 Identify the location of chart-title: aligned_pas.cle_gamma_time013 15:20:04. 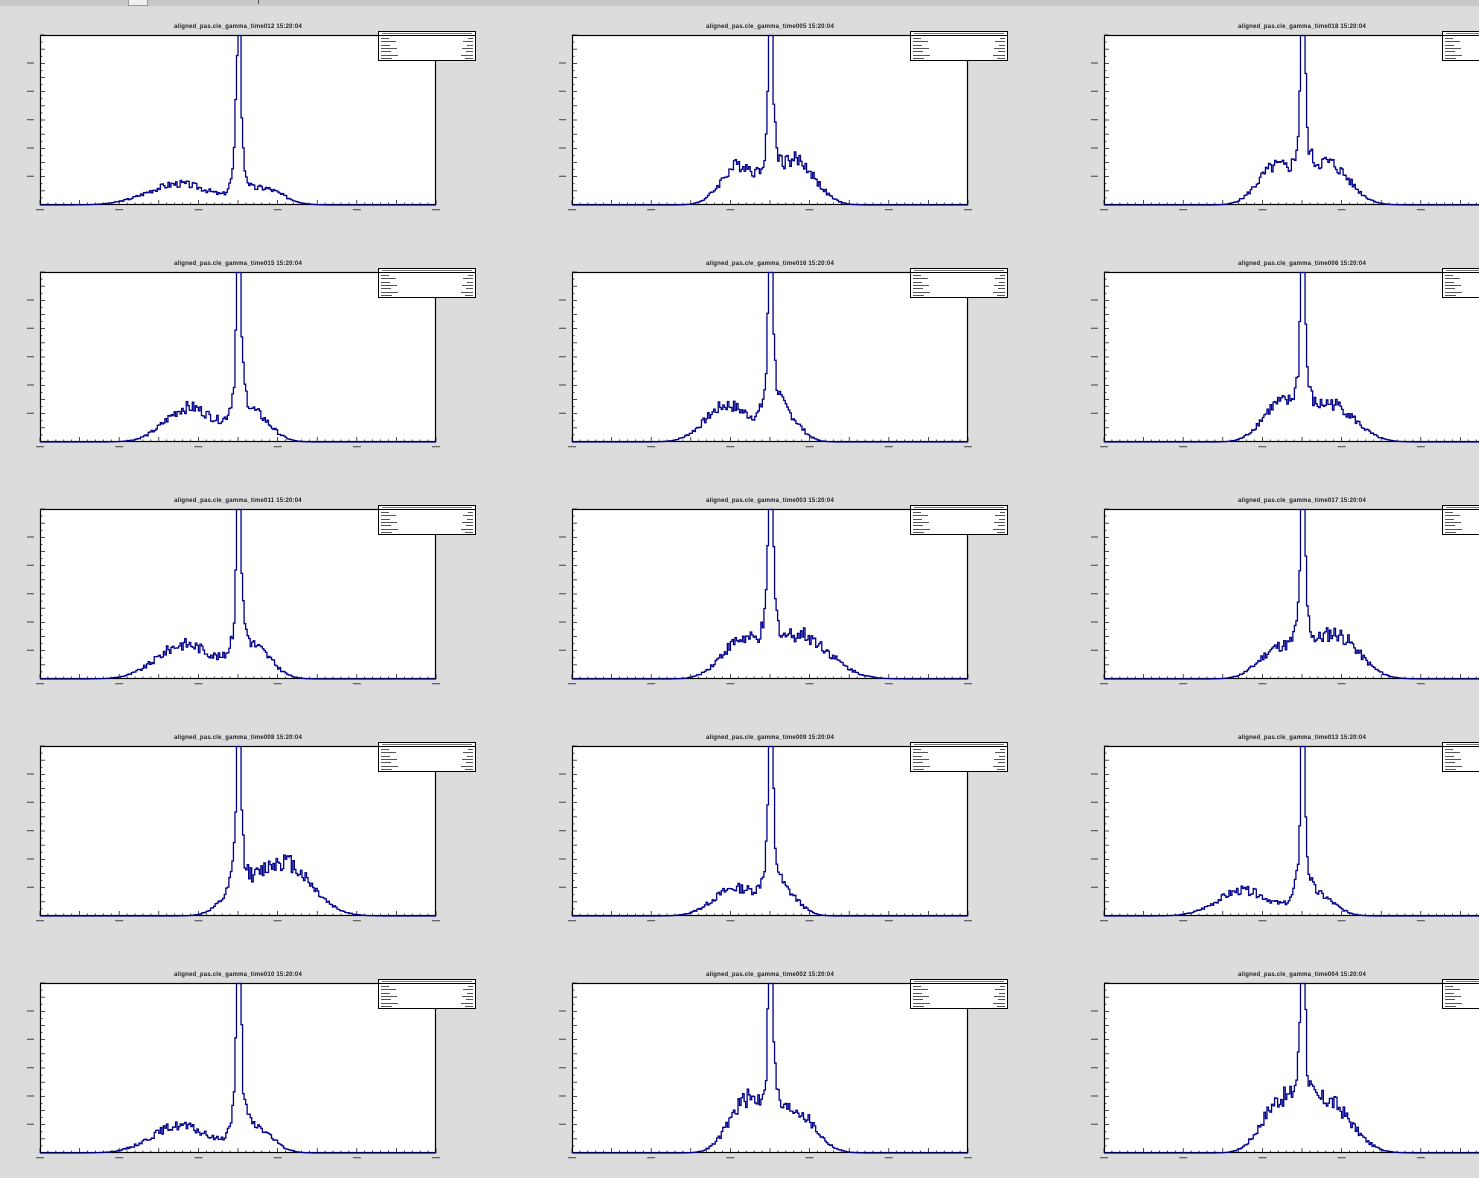
(1301, 738).